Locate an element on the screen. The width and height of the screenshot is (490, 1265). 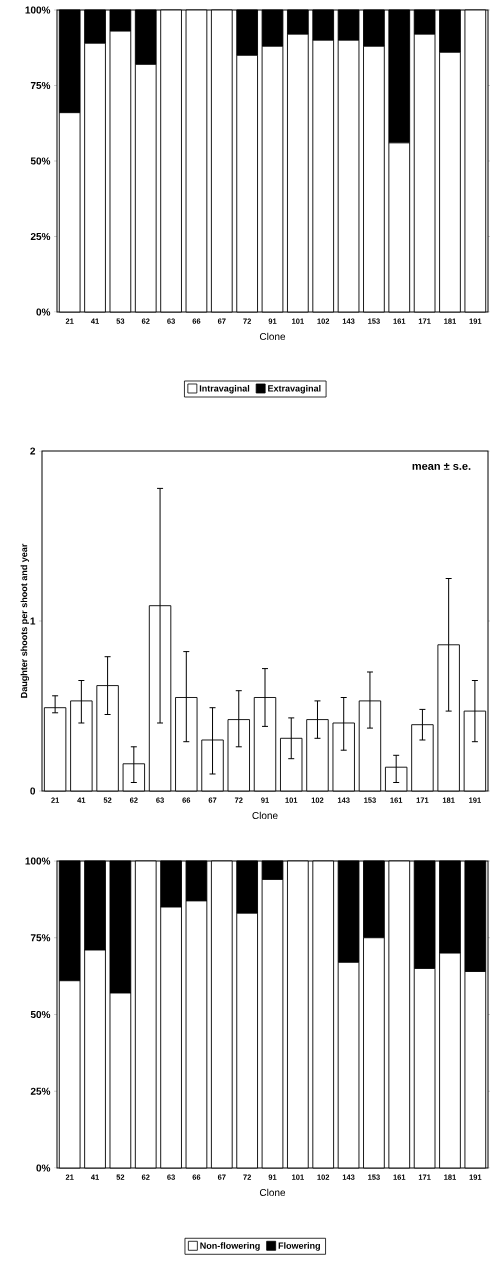
y-tick-label: 1 is located at coordinates (33, 621).